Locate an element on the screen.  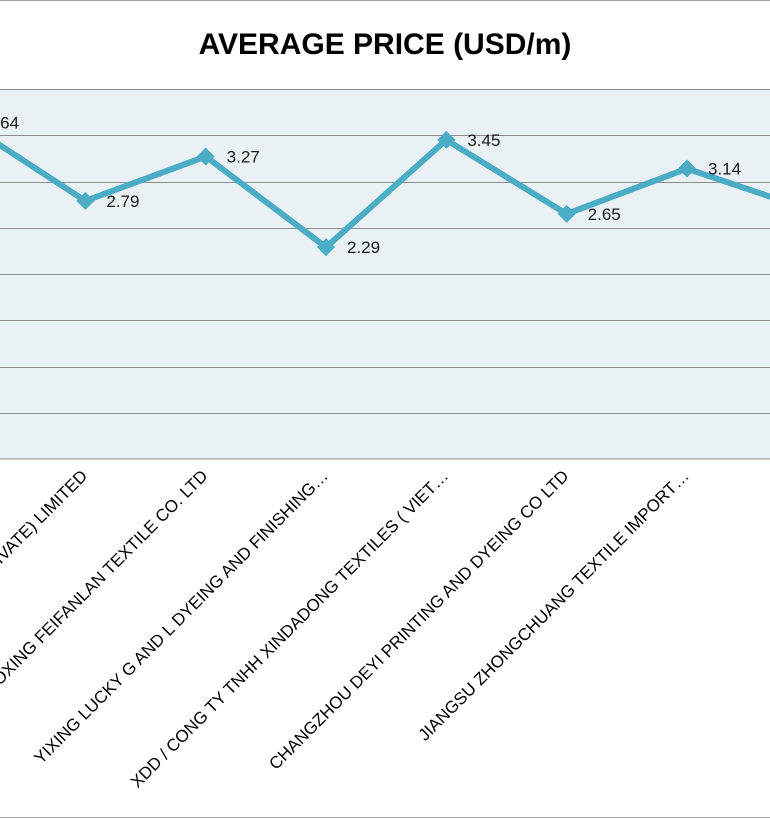
data-label: 2.29 is located at coordinates (363, 247).